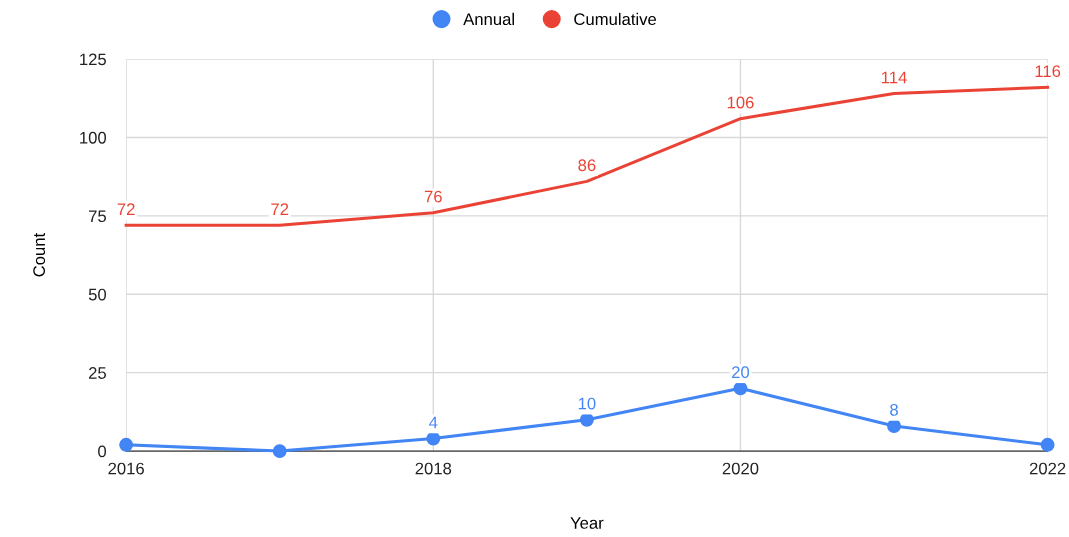 The width and height of the screenshot is (1069, 537). What do you see at coordinates (894, 409) in the screenshot?
I see `data-label: 8` at bounding box center [894, 409].